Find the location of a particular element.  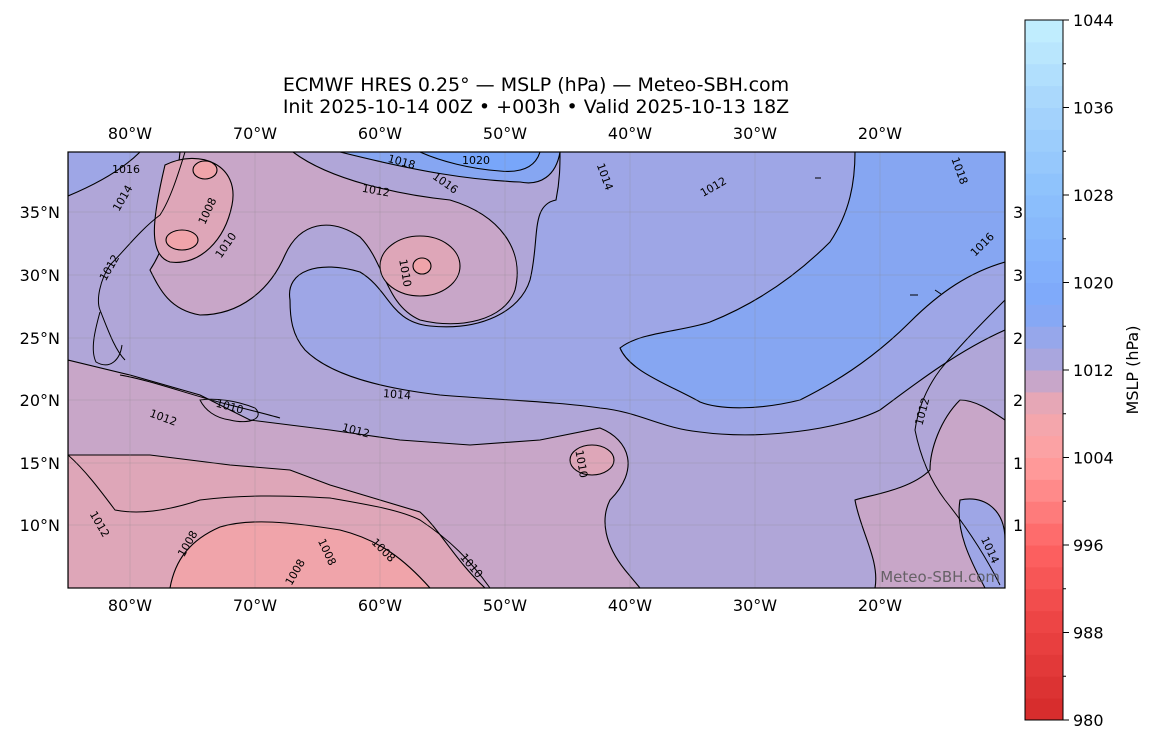

field-1018-1020-north is located at coordinates (480, 162).